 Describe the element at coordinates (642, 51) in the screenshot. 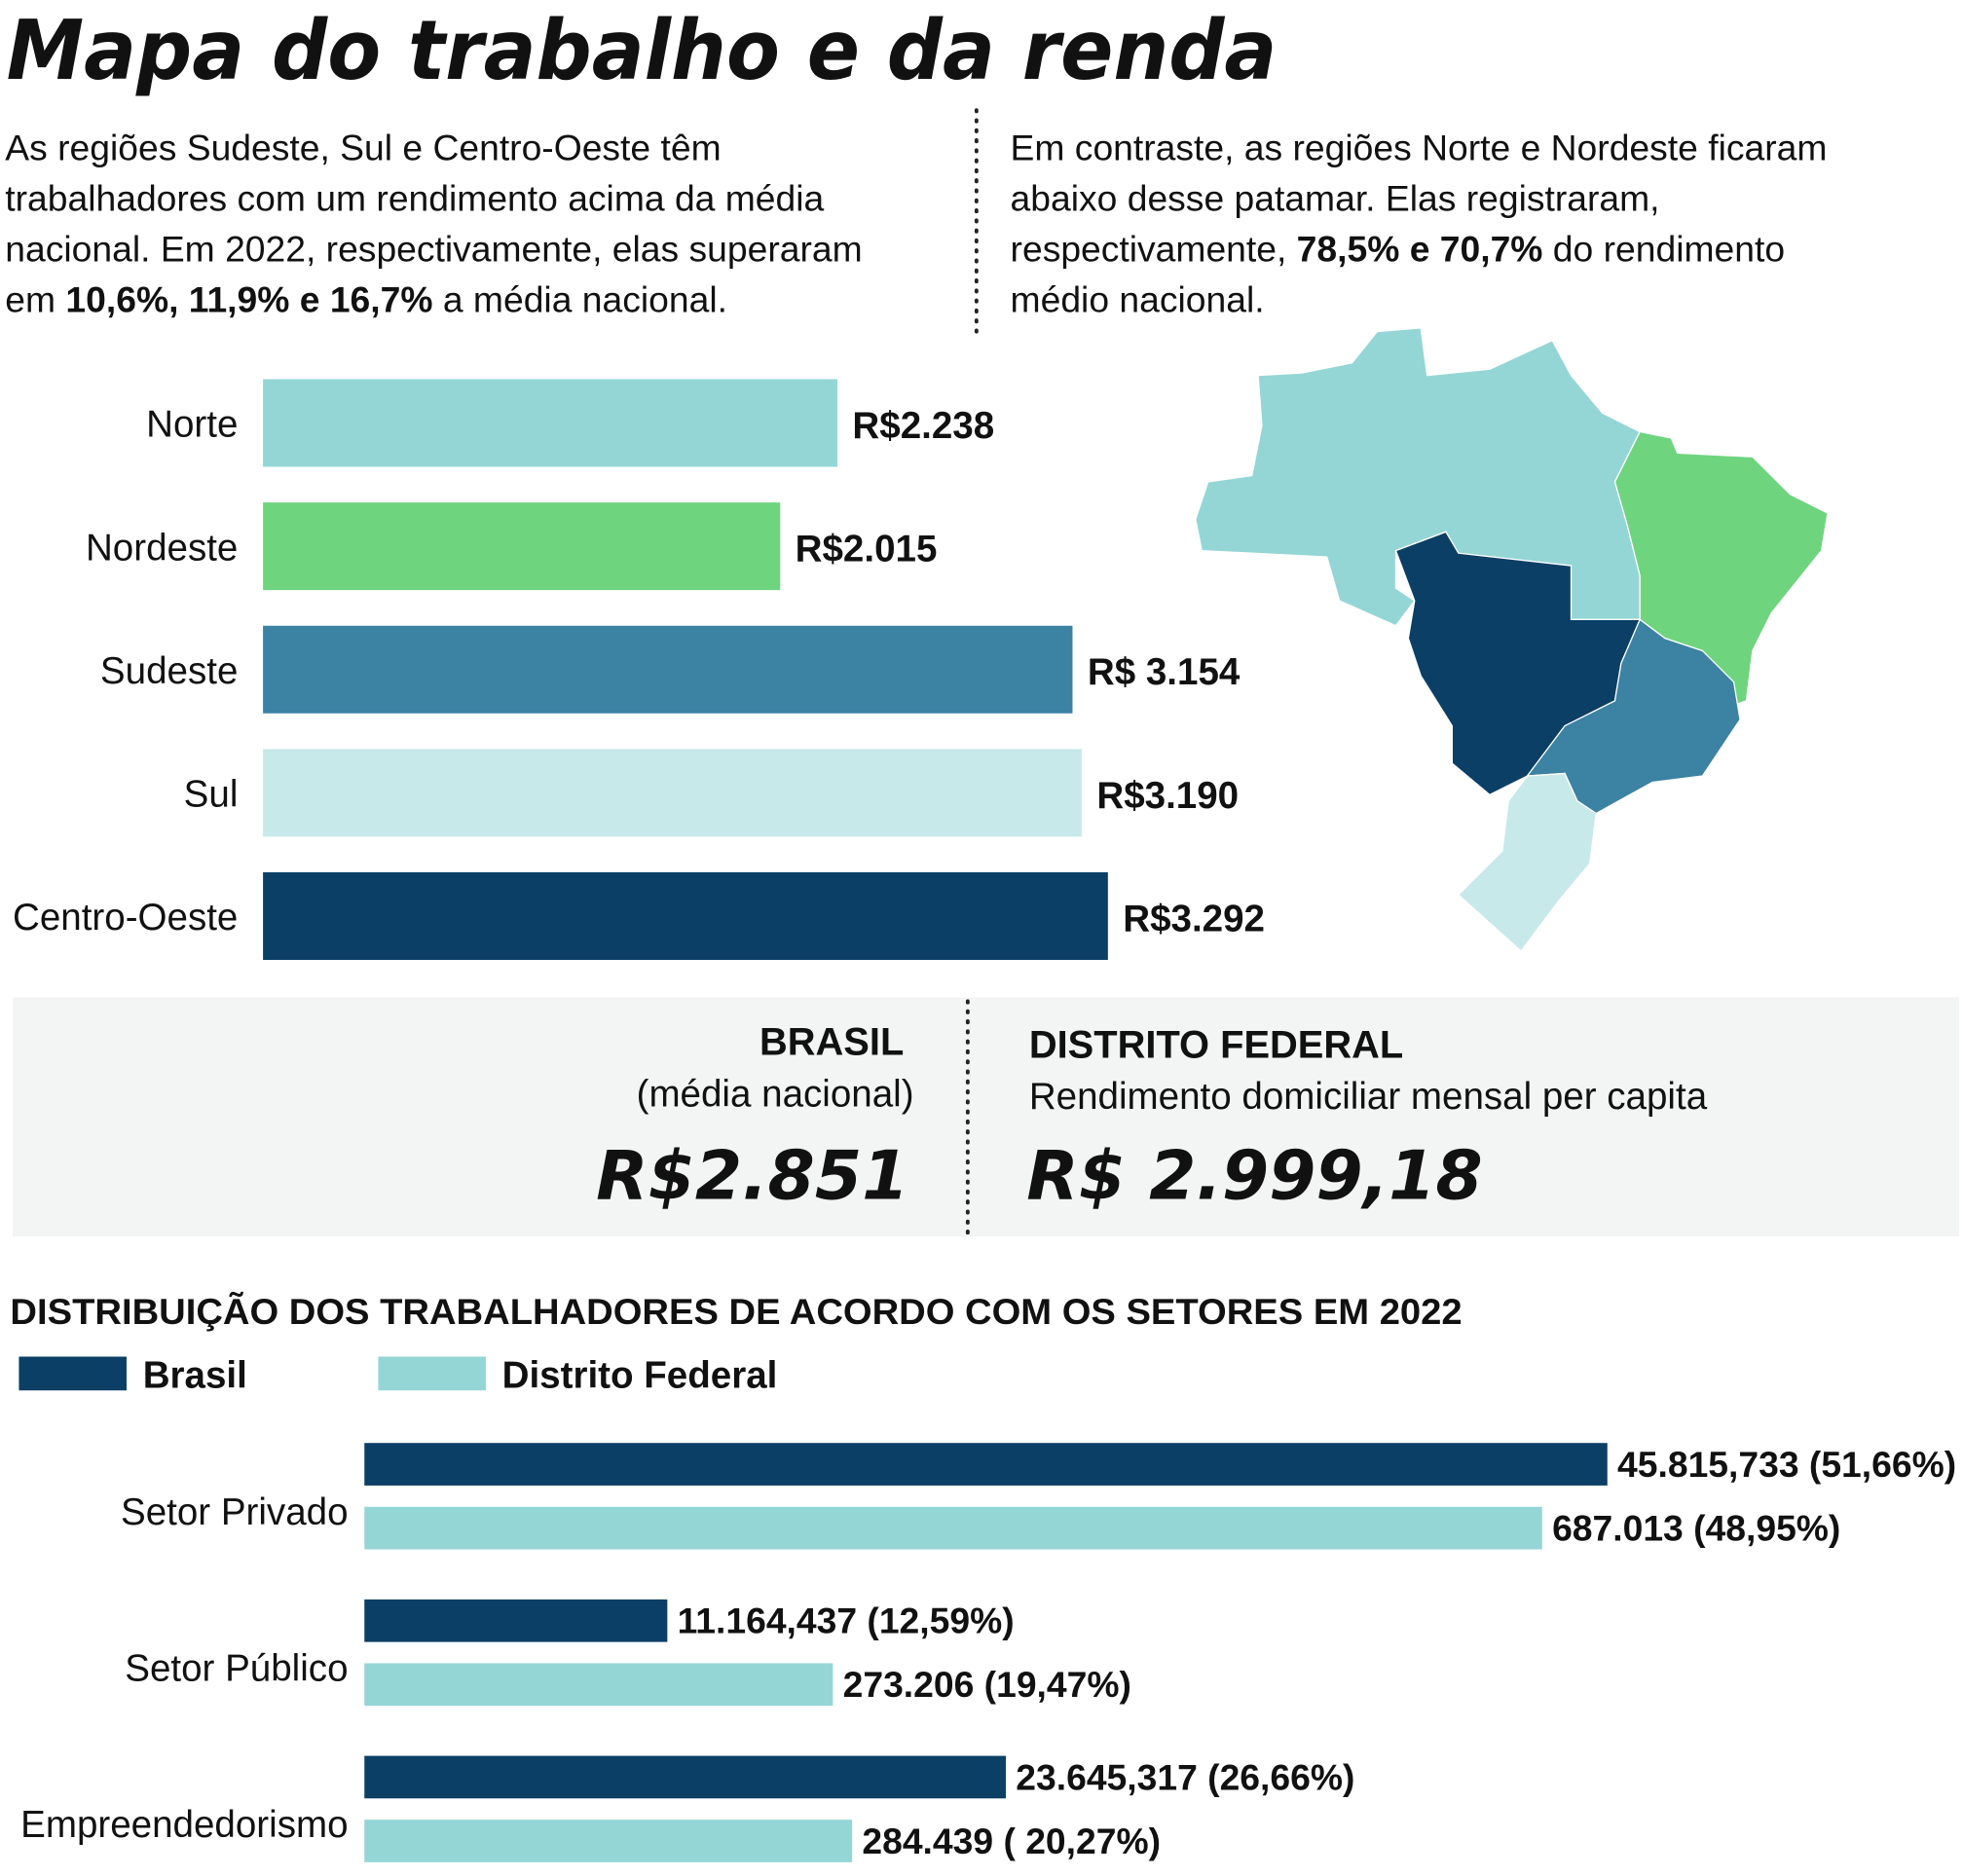

I see `title: Mapa do trabalho e da renda` at that location.